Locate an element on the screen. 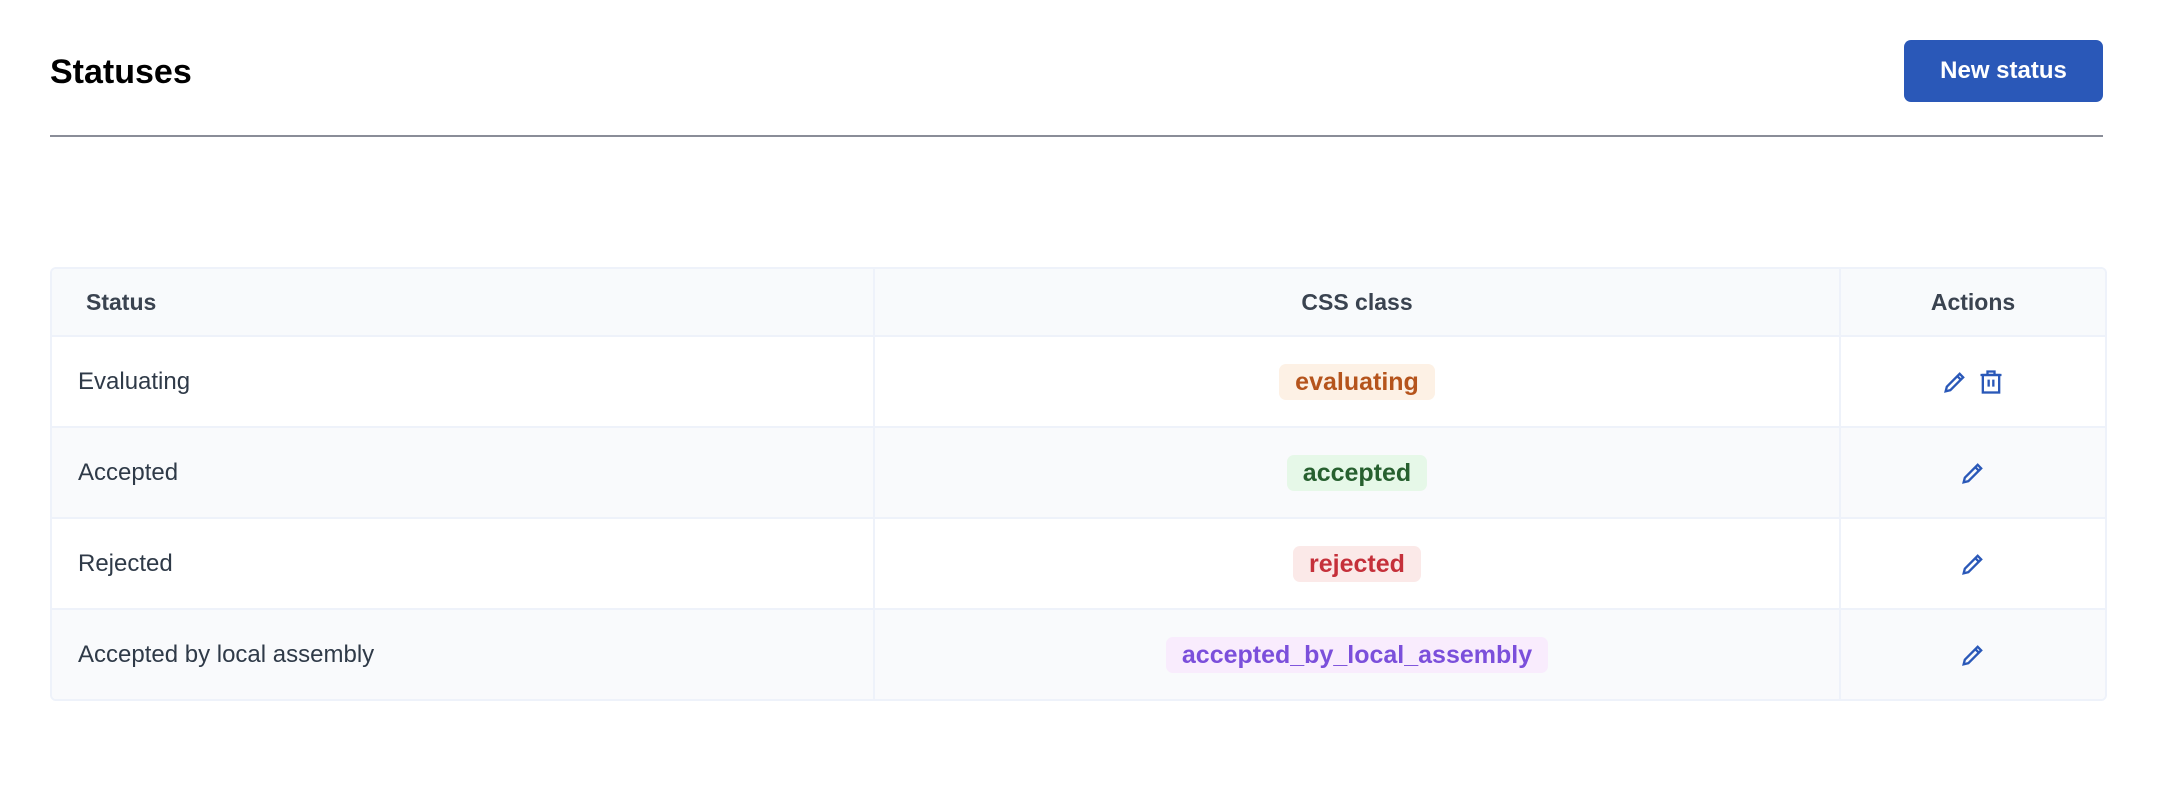 This screenshot has width=2158, height=794. css-class-badge: rejected is located at coordinates (1357, 563).